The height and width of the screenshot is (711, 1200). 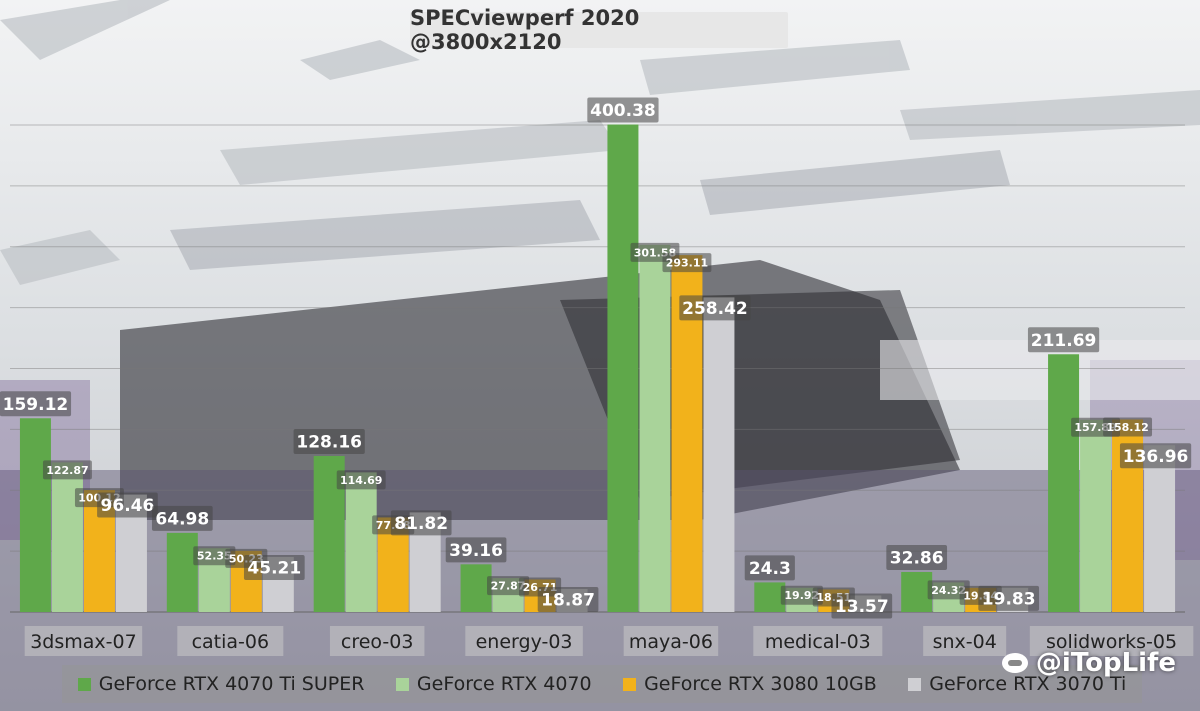 I want to click on data-label-text: 45.21, so click(x=274, y=569).